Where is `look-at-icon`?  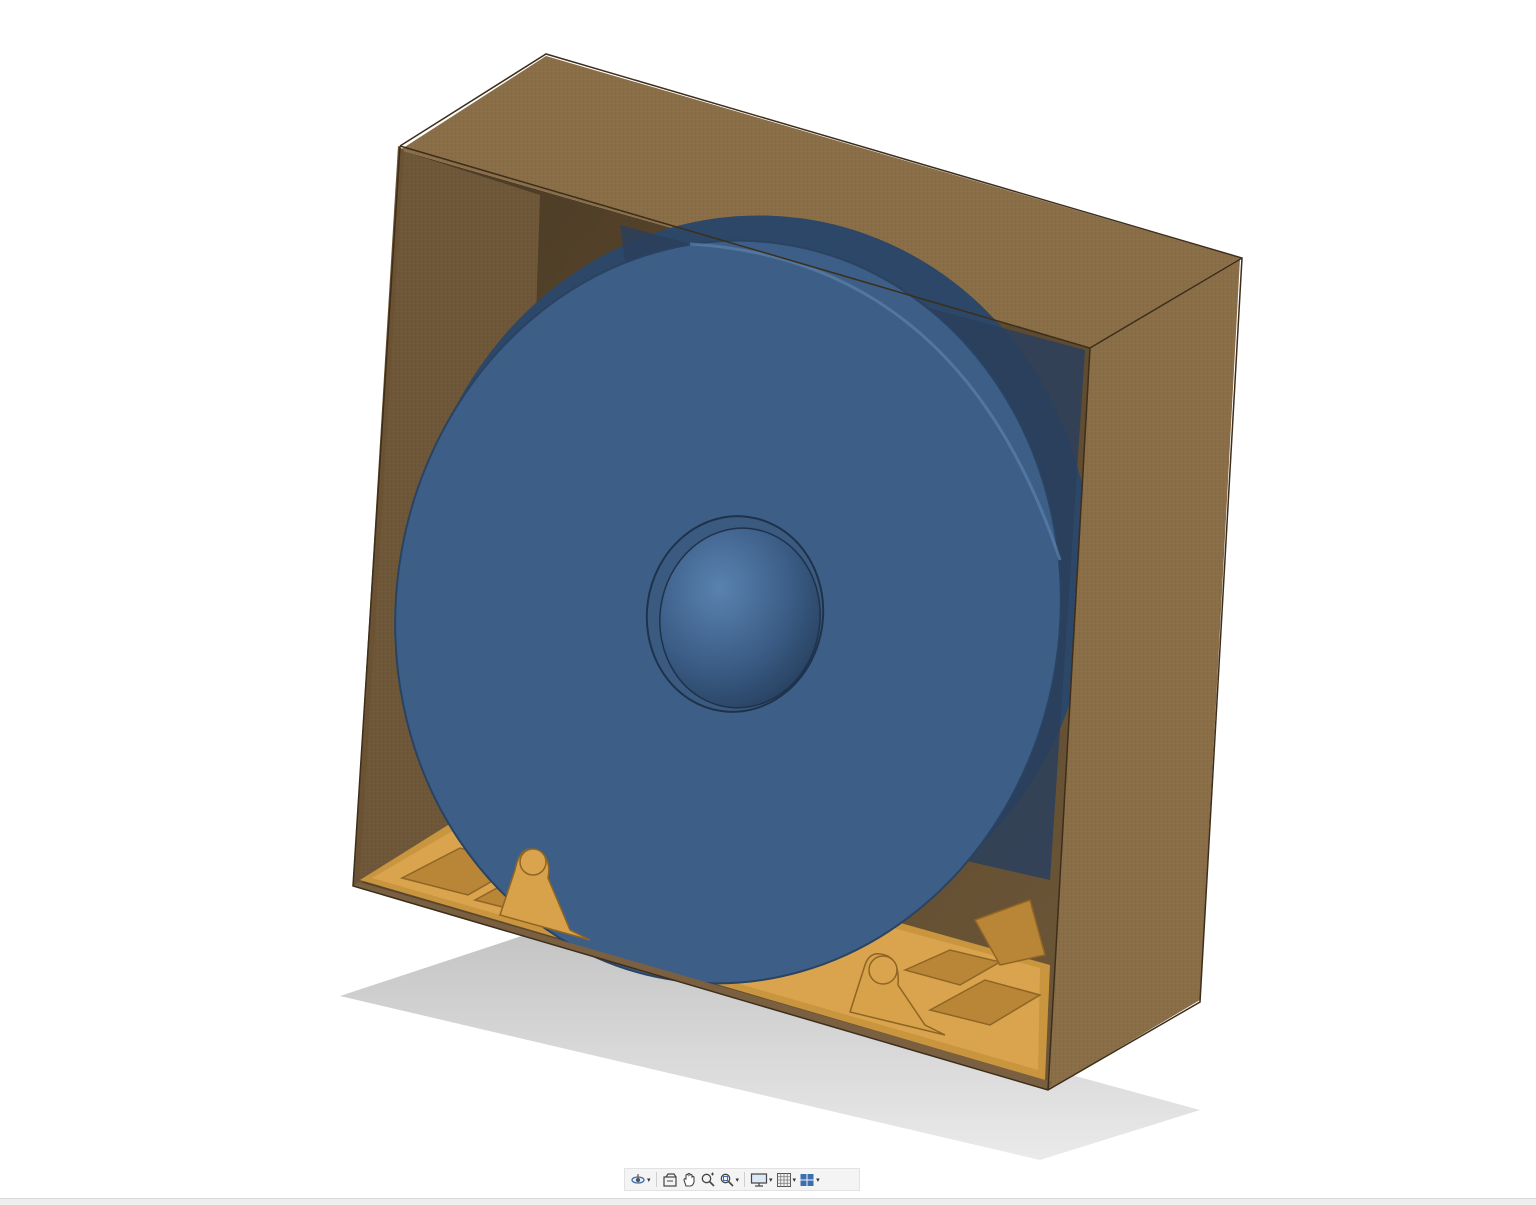
look-at-icon is located at coordinates (669, 1179).